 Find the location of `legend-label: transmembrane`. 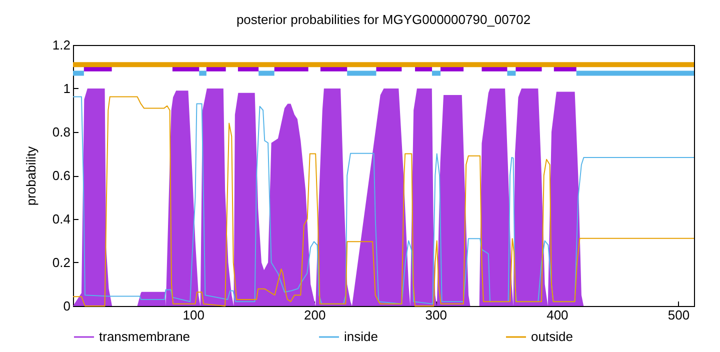

legend-label: transmembrane is located at coordinates (144, 336).